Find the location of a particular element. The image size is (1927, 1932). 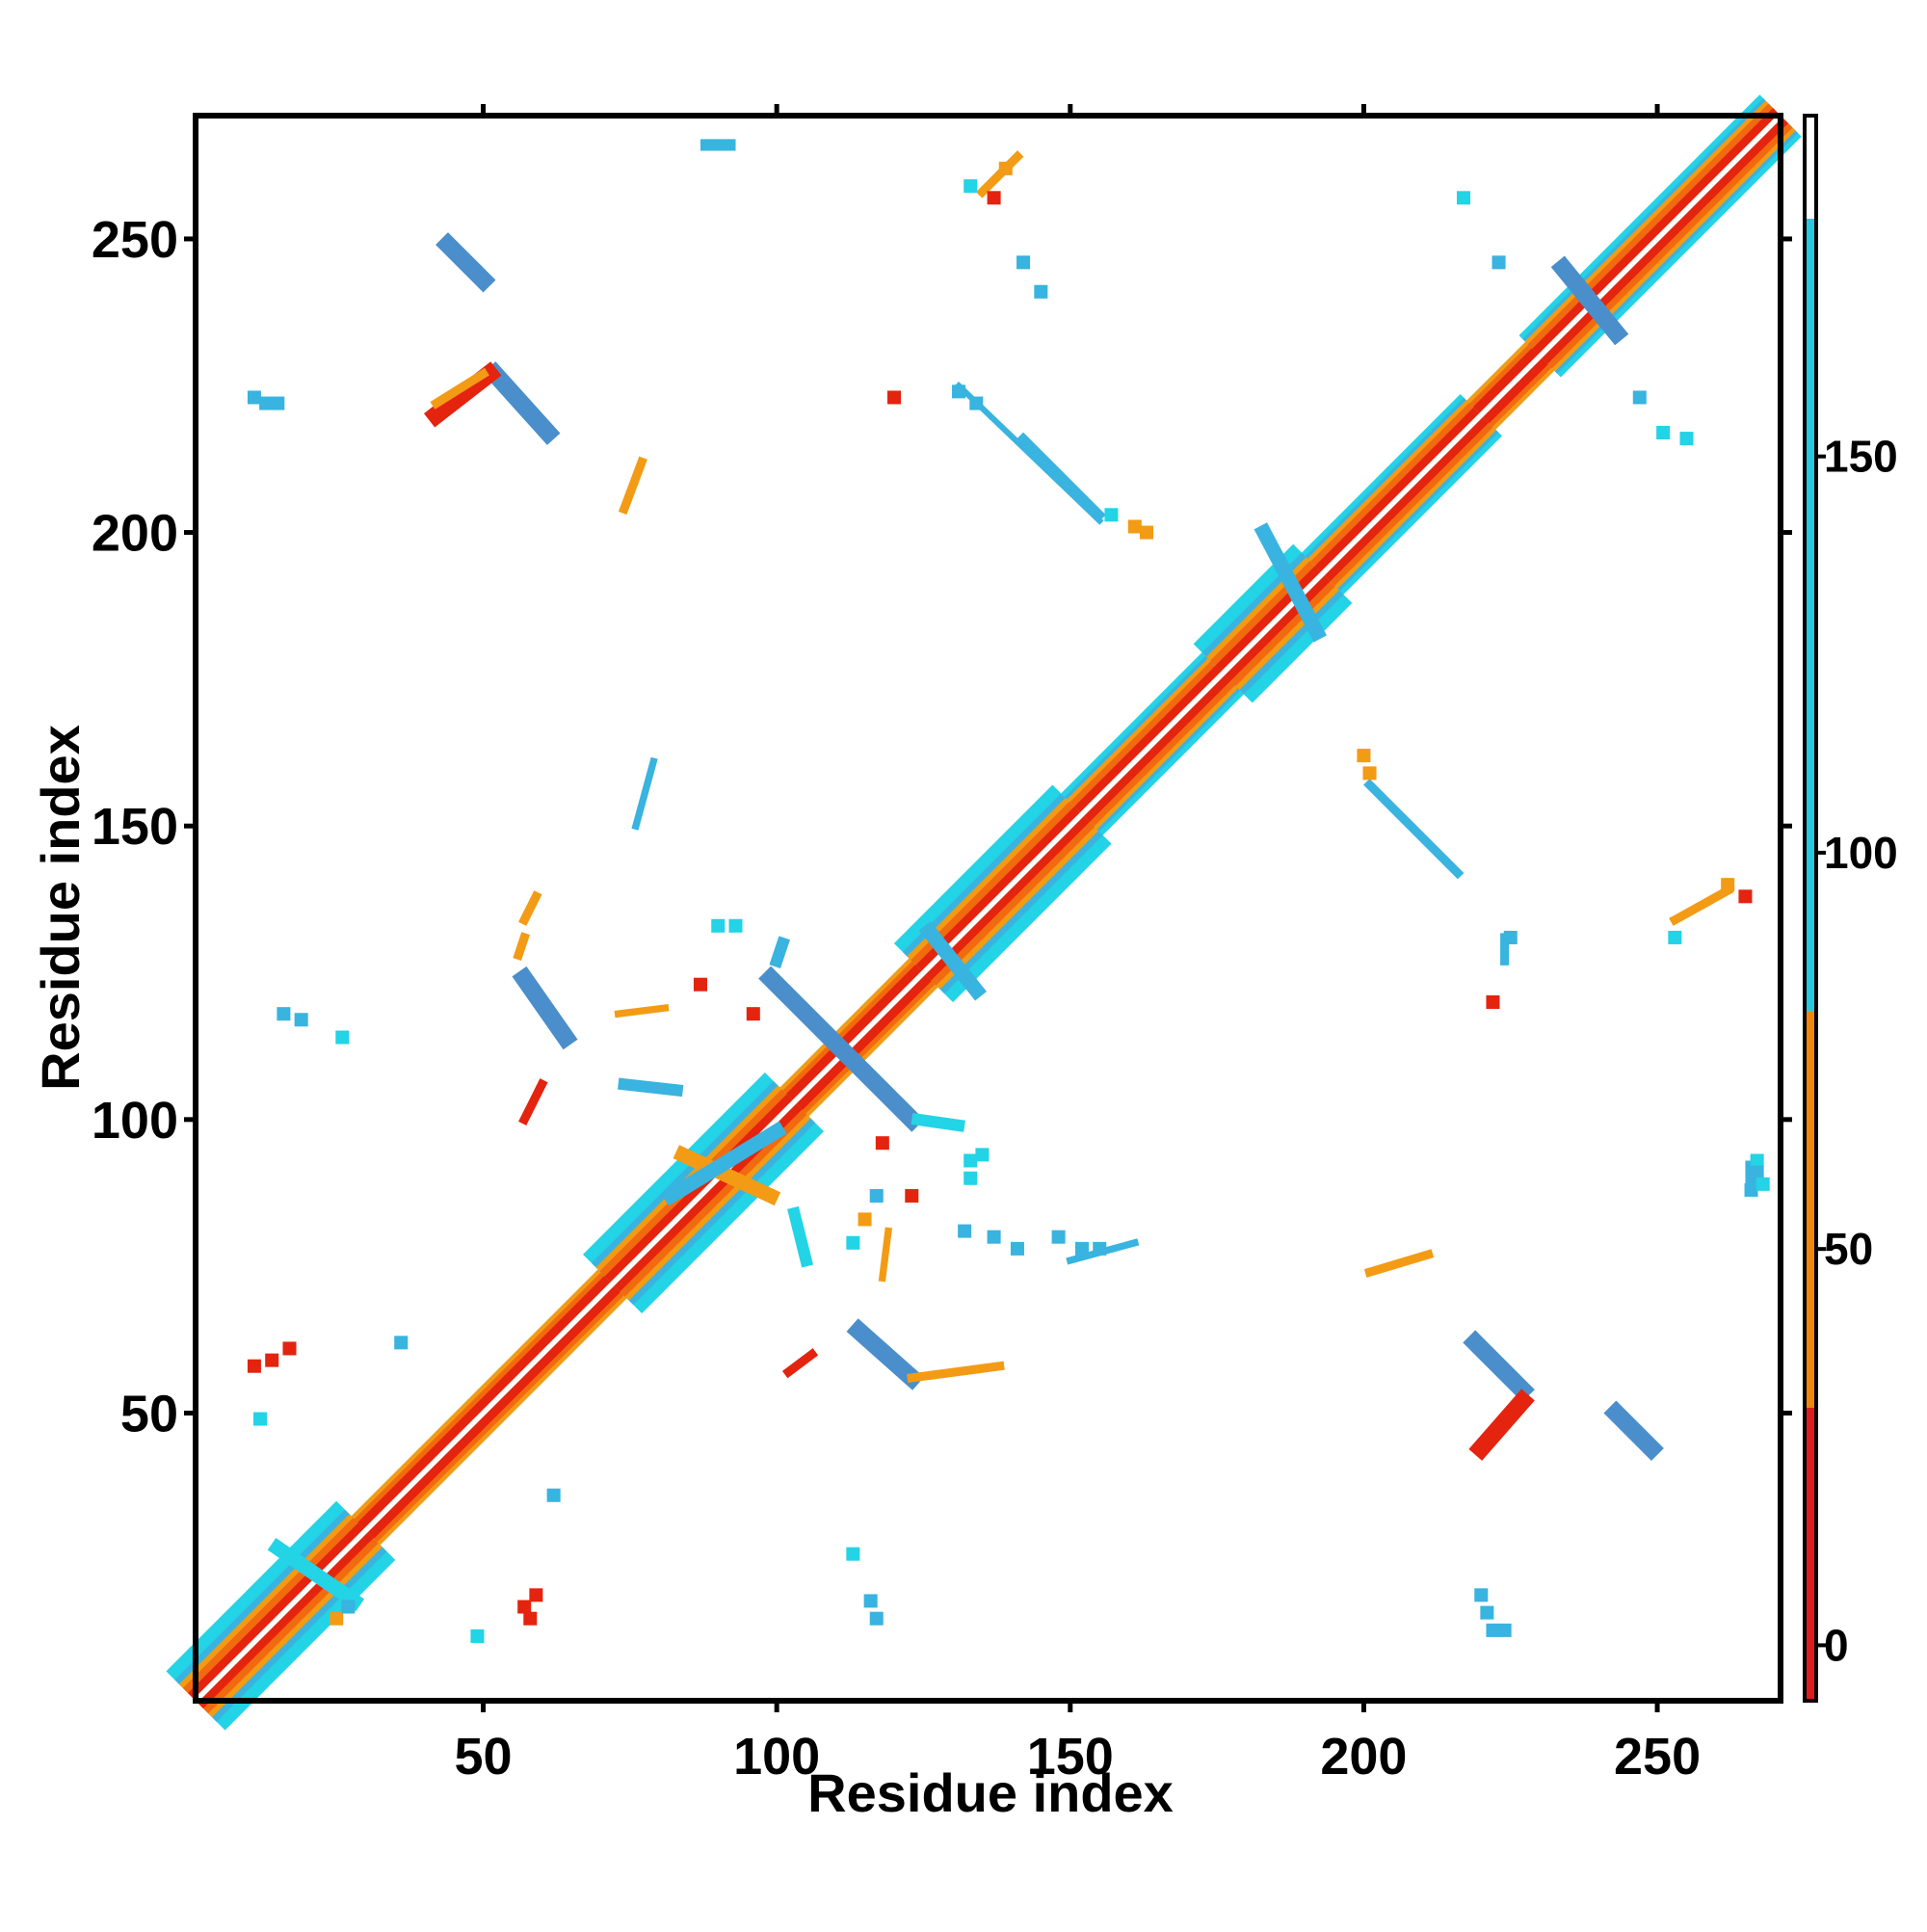

diagonal-band-6-4-upper is located at coordinates (1277, 626).